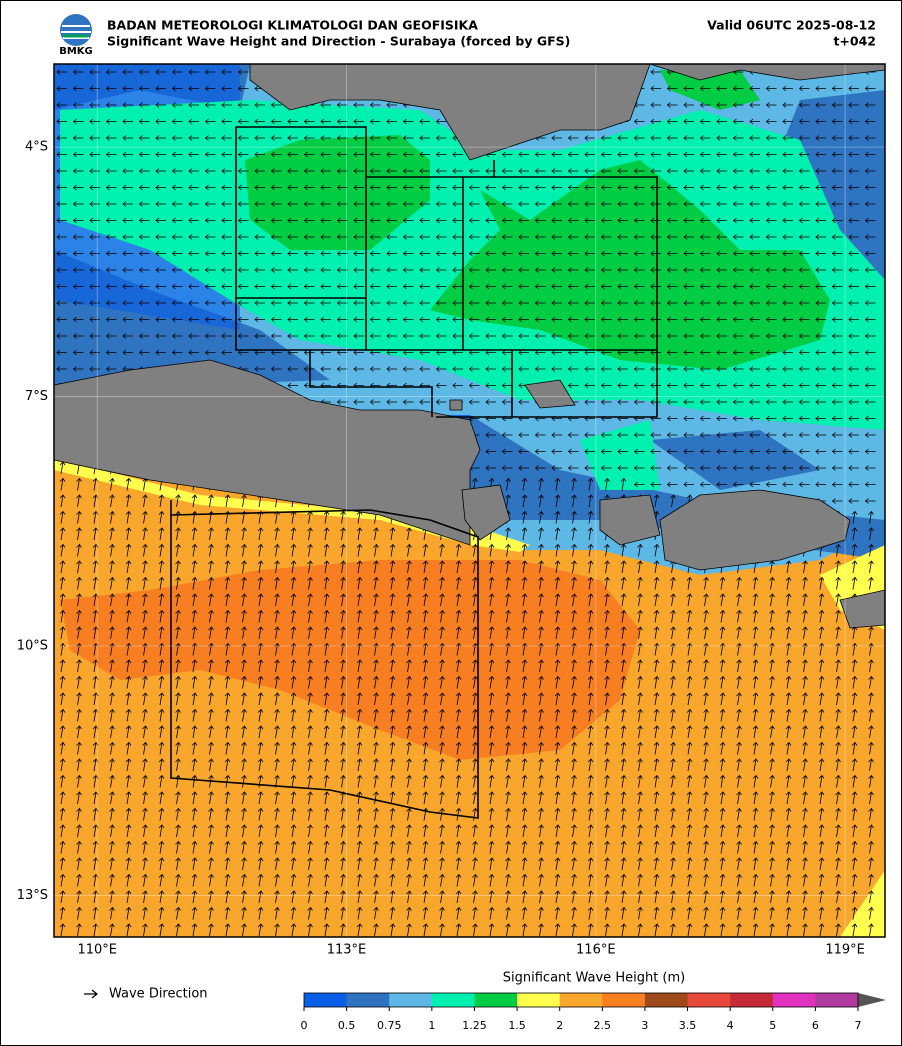  I want to click on arrow-legend: Wave Direction, so click(146, 994).